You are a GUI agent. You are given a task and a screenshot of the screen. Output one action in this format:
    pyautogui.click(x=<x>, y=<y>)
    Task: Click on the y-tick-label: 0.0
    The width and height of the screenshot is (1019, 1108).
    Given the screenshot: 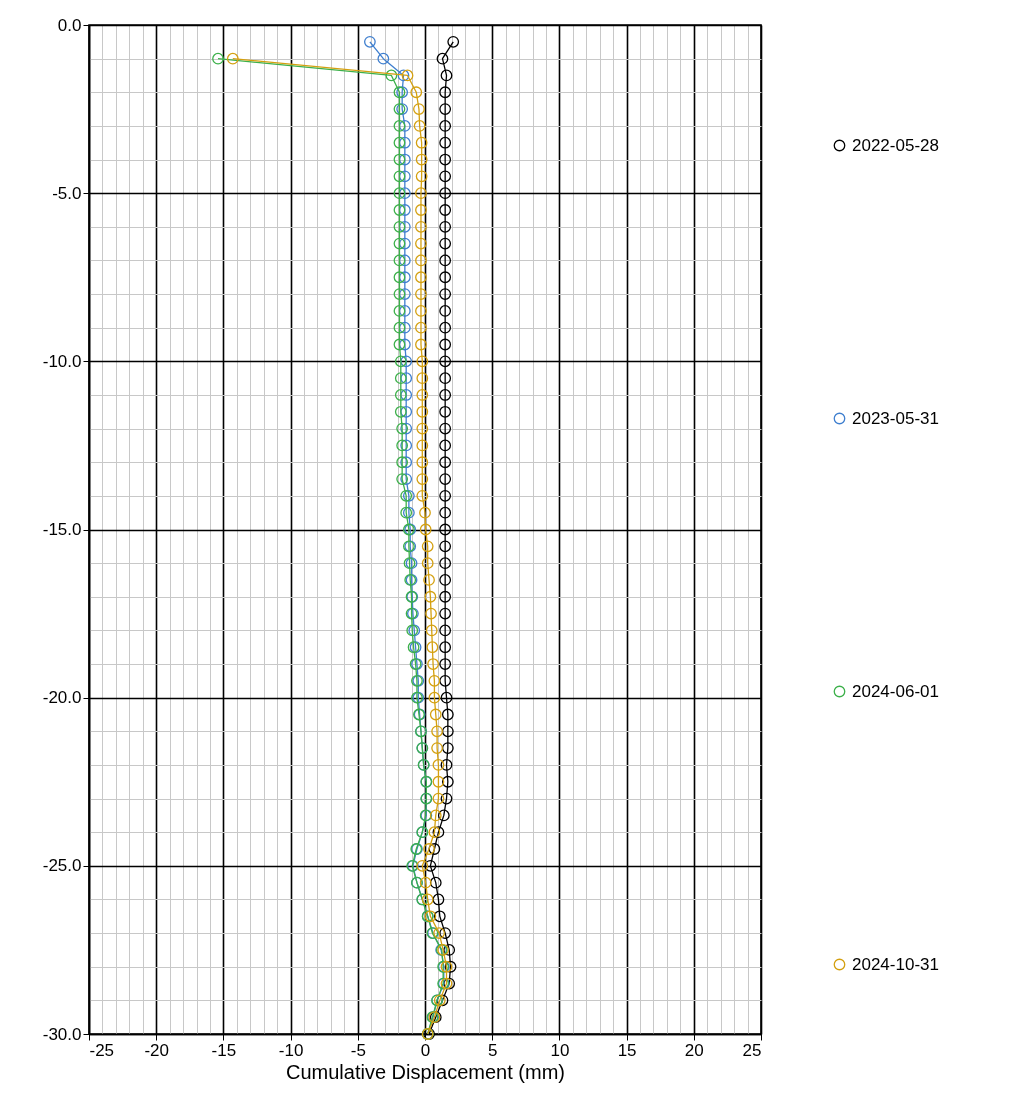 What is the action you would take?
    pyautogui.click(x=69, y=25)
    